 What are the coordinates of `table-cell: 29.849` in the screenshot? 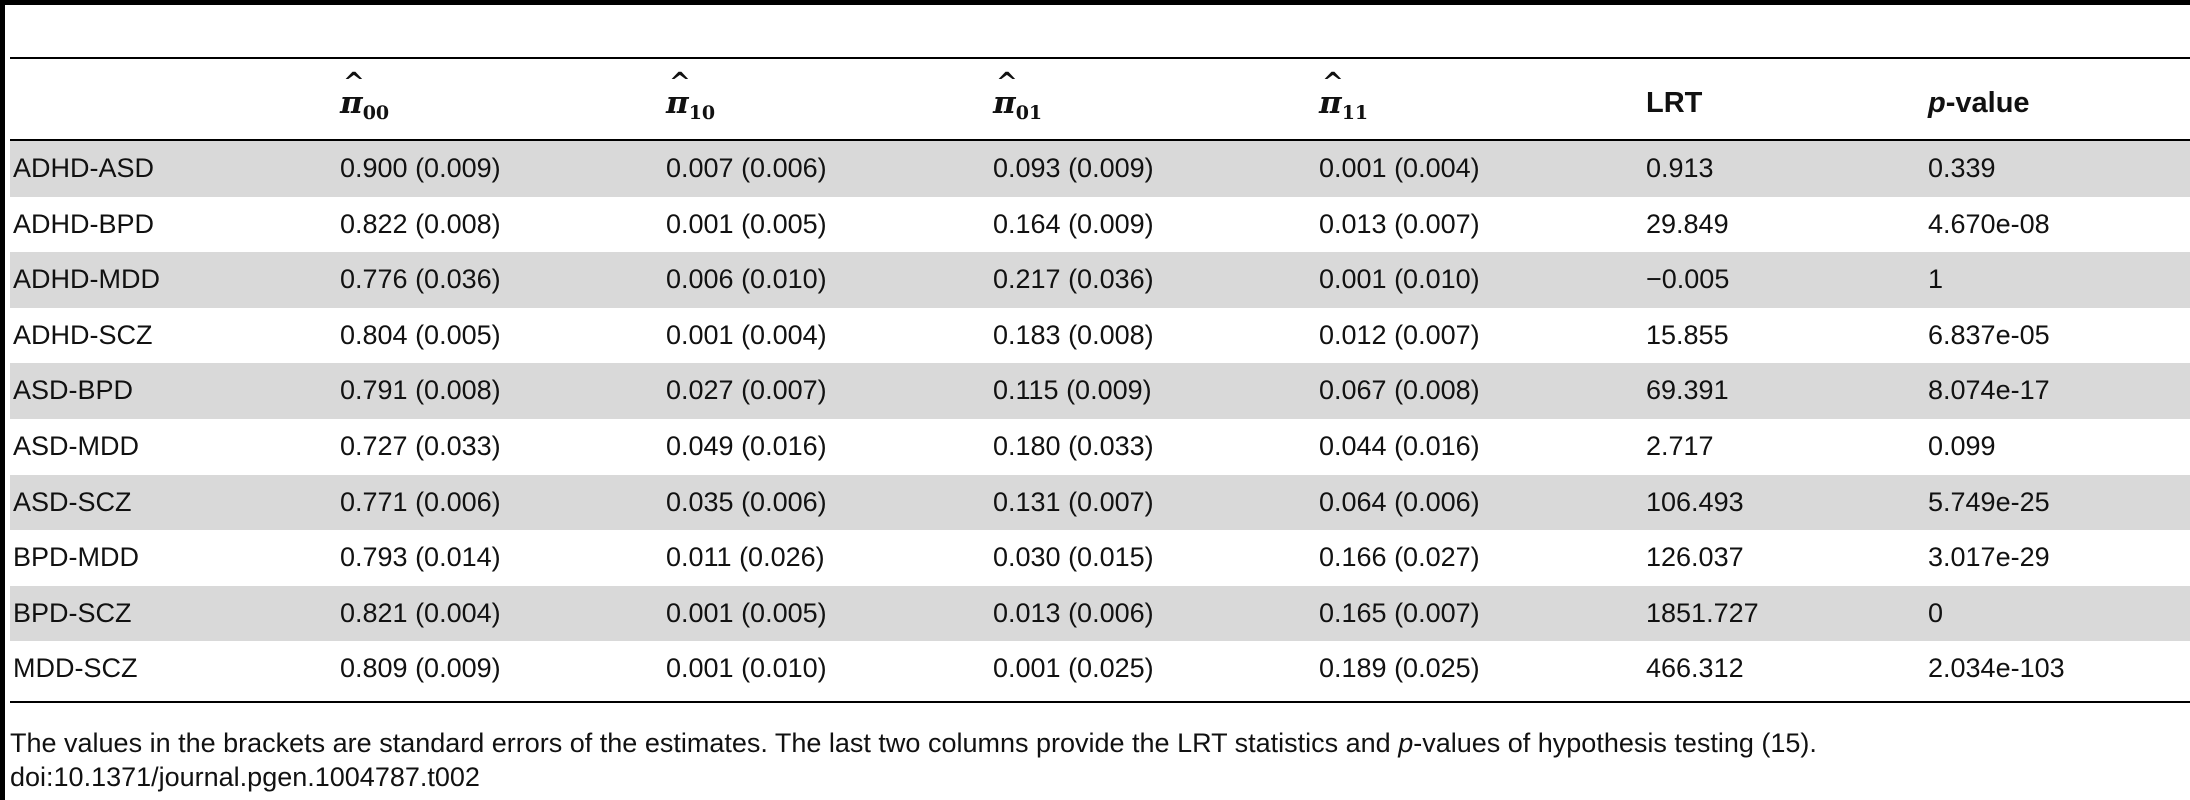 It's located at (1687, 223).